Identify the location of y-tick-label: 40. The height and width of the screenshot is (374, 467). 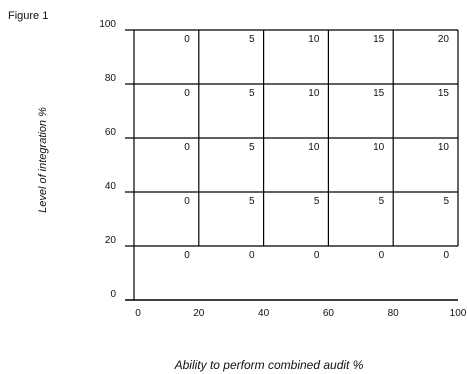
(111, 186).